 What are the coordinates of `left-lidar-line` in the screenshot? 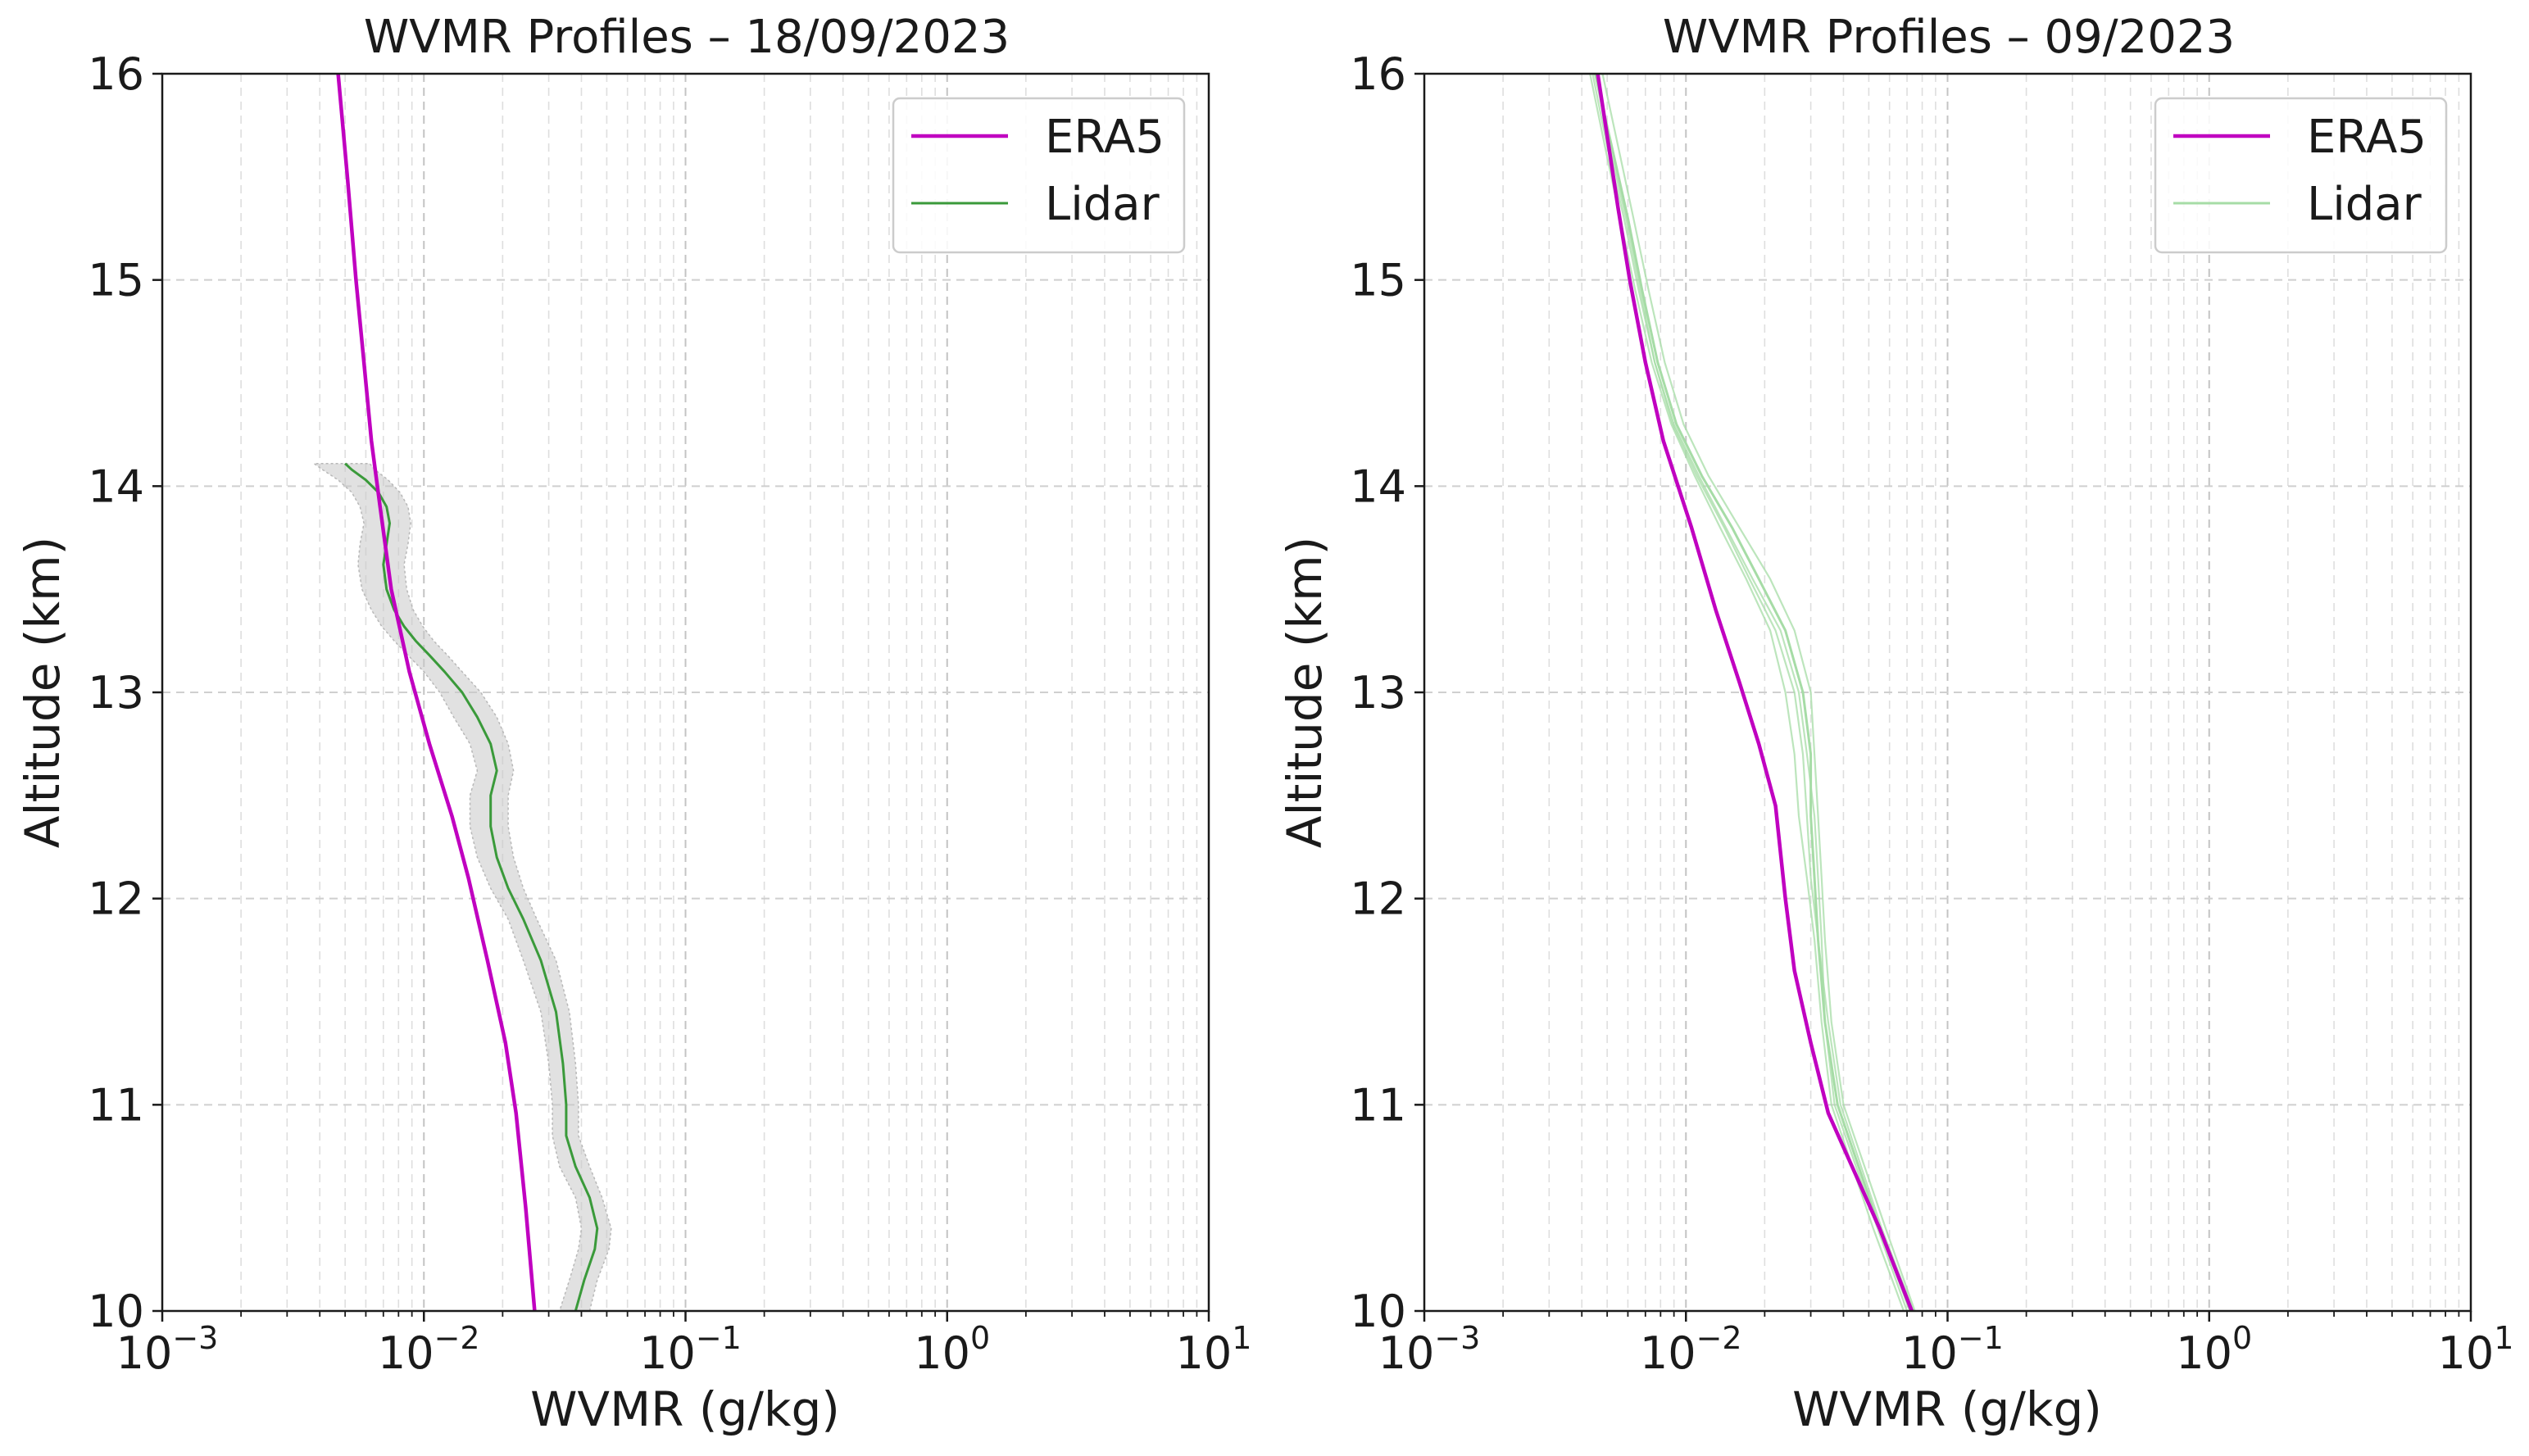 It's located at (471, 887).